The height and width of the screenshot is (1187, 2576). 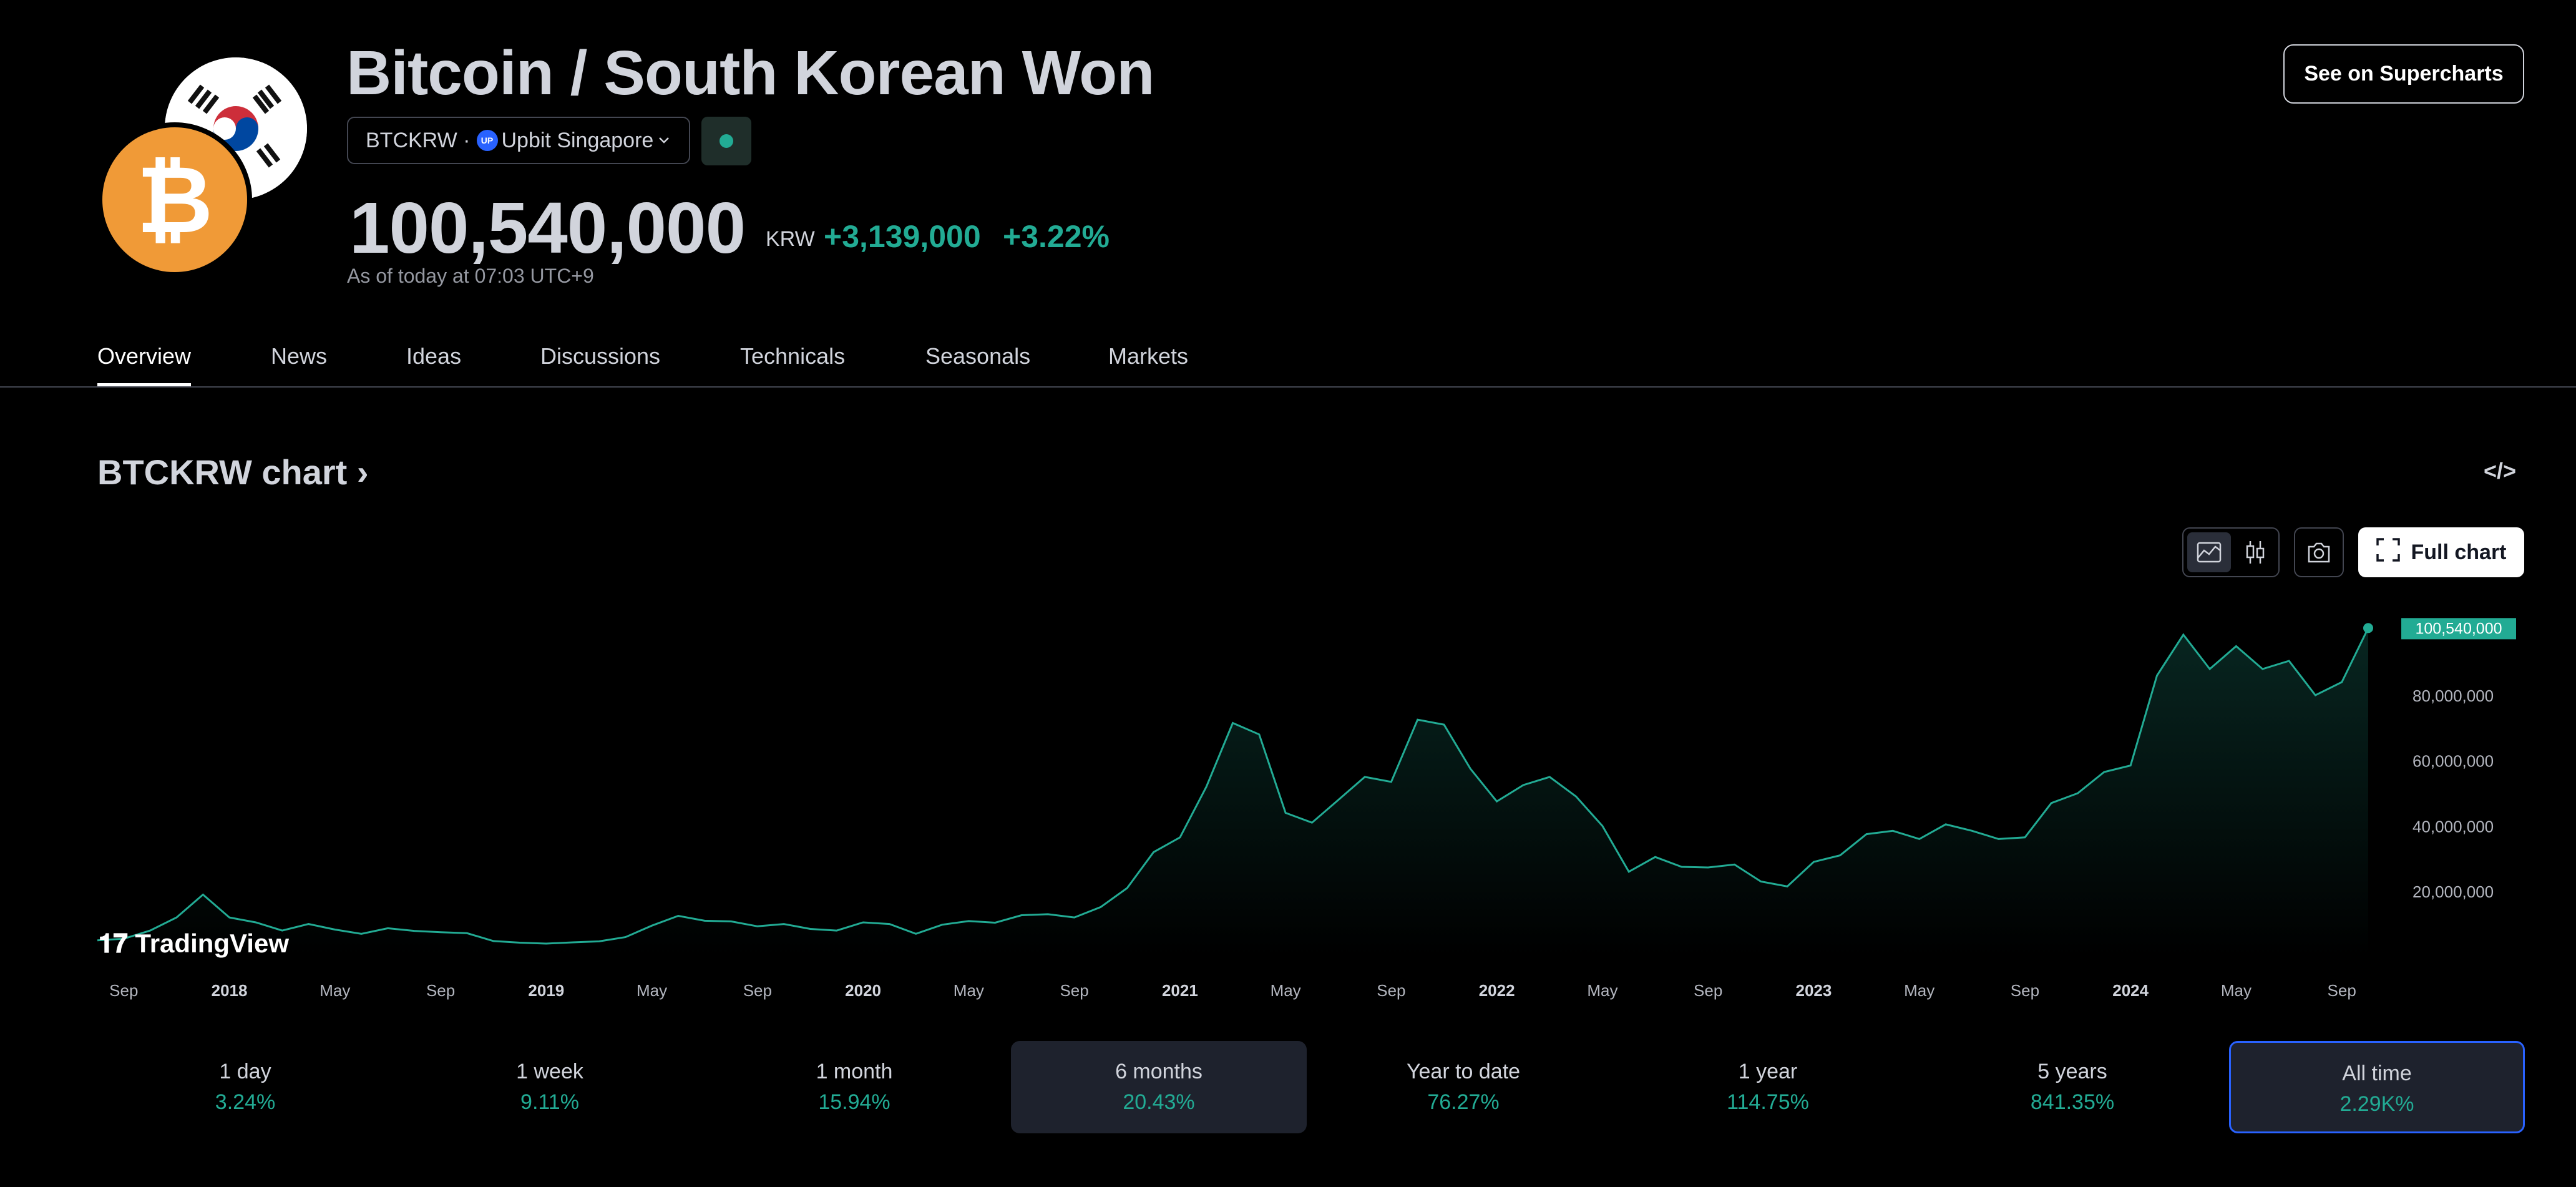 What do you see at coordinates (790, 239) in the screenshot?
I see `price-currency: KRW` at bounding box center [790, 239].